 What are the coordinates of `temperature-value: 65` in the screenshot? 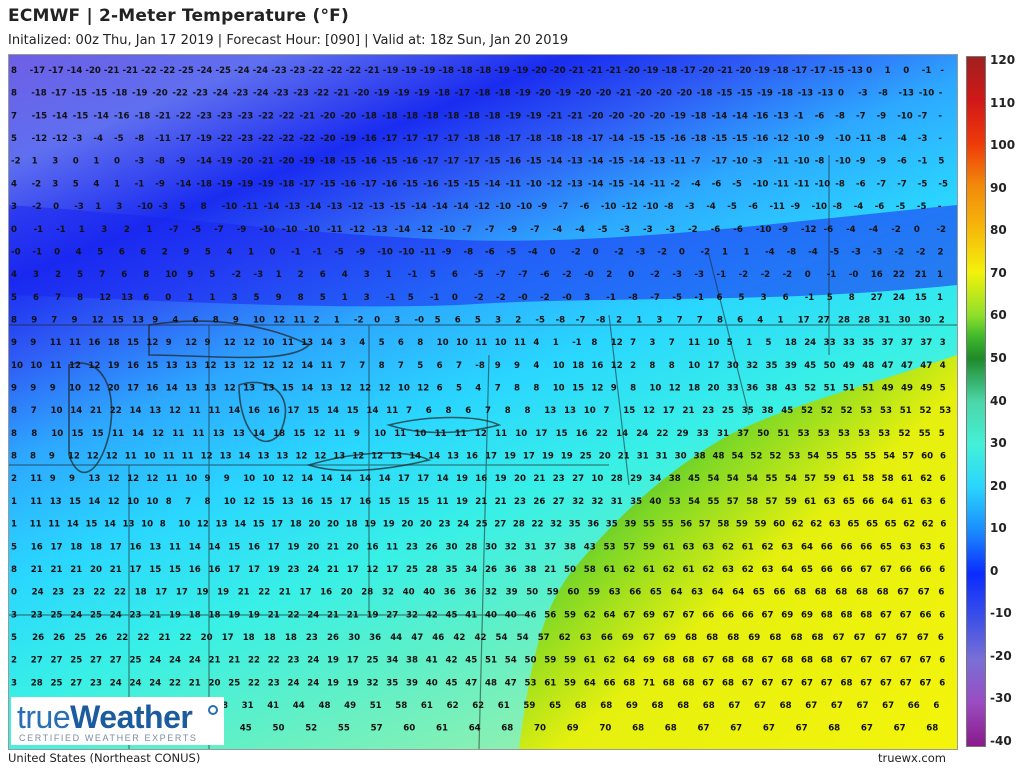 It's located at (854, 525).